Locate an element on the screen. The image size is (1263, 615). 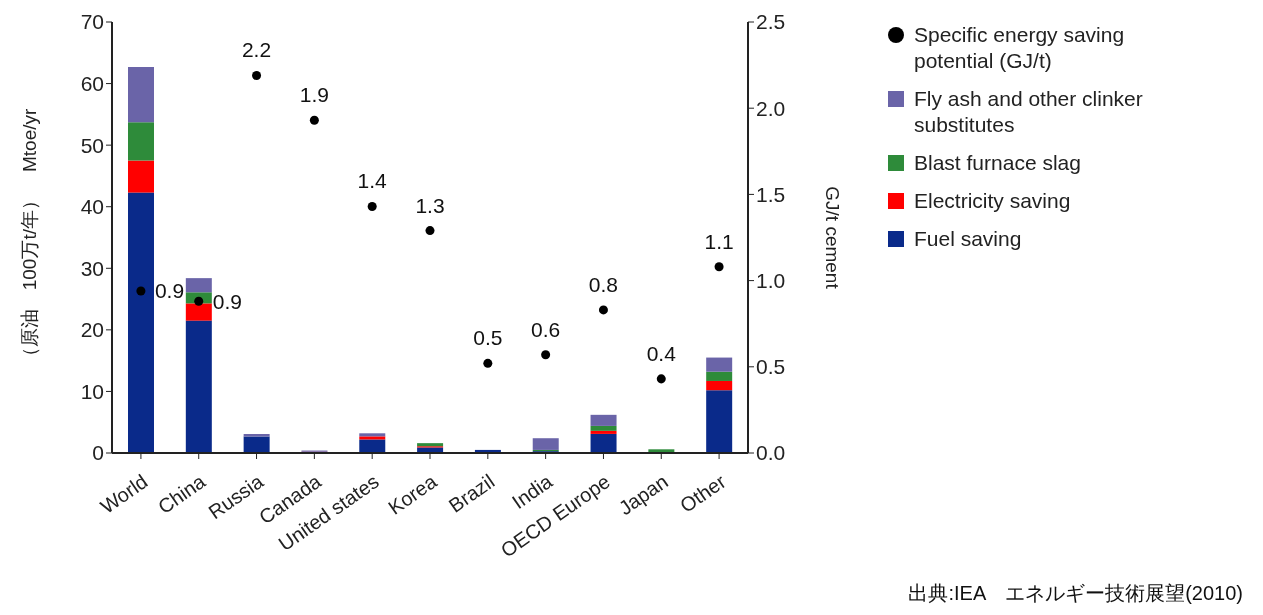
y-tick-label: 70 is located at coordinates (92, 22).